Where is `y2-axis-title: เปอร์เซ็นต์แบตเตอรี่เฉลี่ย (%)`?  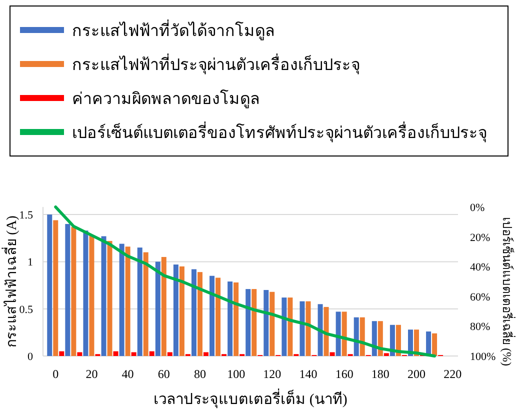 y2-axis-title: เปอร์เซ็นต์แบตเตอรี่เฉลี่ย (%) is located at coordinates (508, 291).